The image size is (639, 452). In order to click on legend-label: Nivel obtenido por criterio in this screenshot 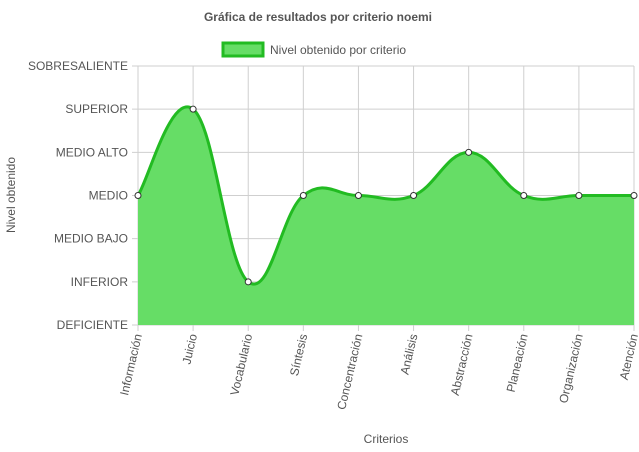, I will do `click(338, 50)`.